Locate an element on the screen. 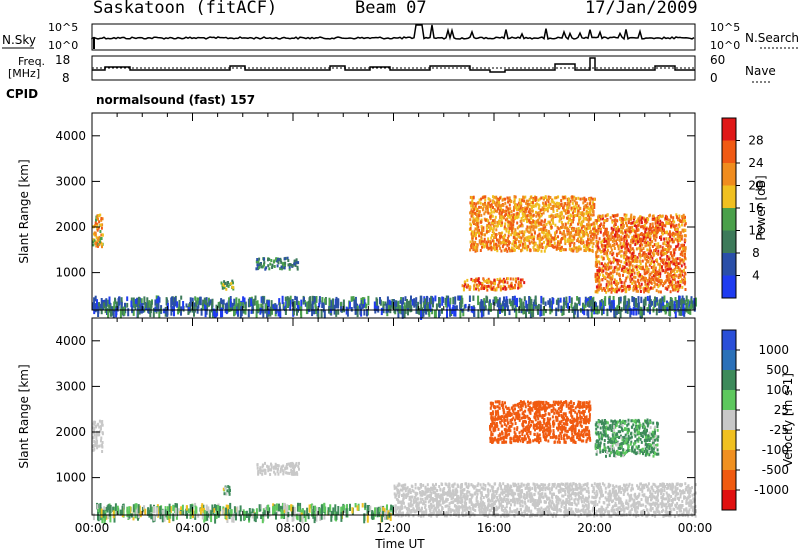 The height and width of the screenshot is (554, 800). power-colorbar-segment is located at coordinates (729, 174).